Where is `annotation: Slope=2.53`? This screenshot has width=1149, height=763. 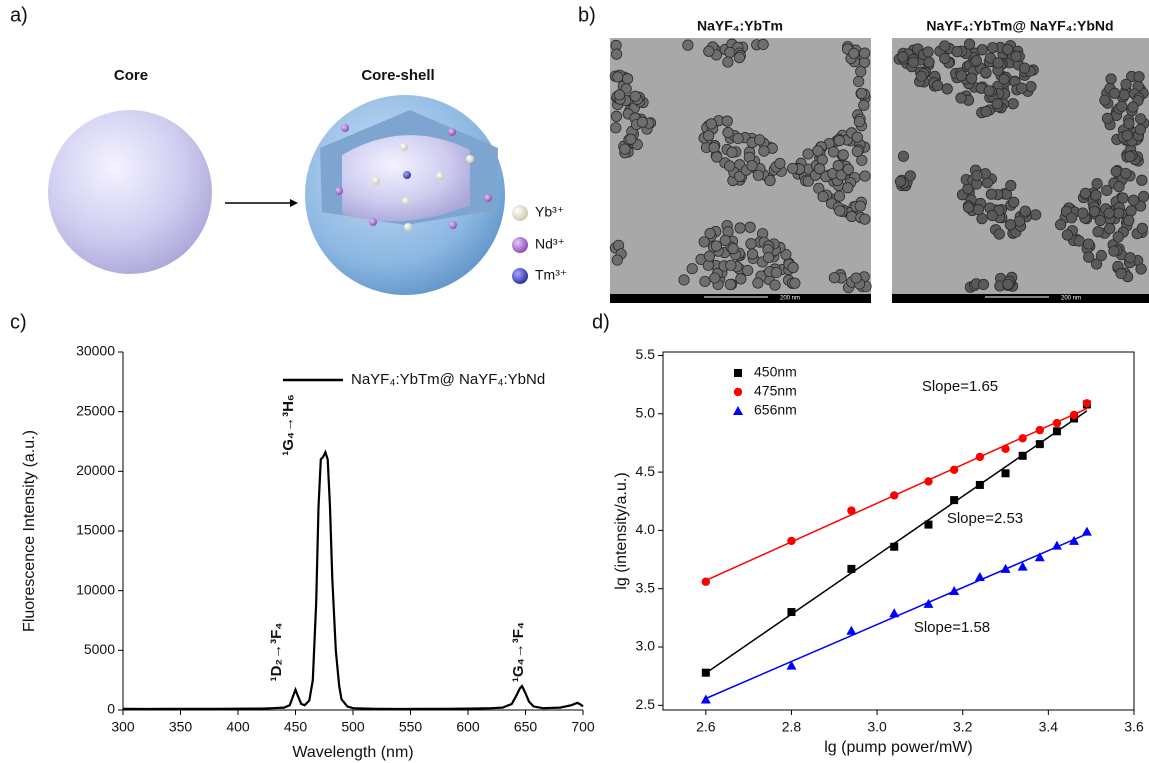 annotation: Slope=2.53 is located at coordinates (985, 518).